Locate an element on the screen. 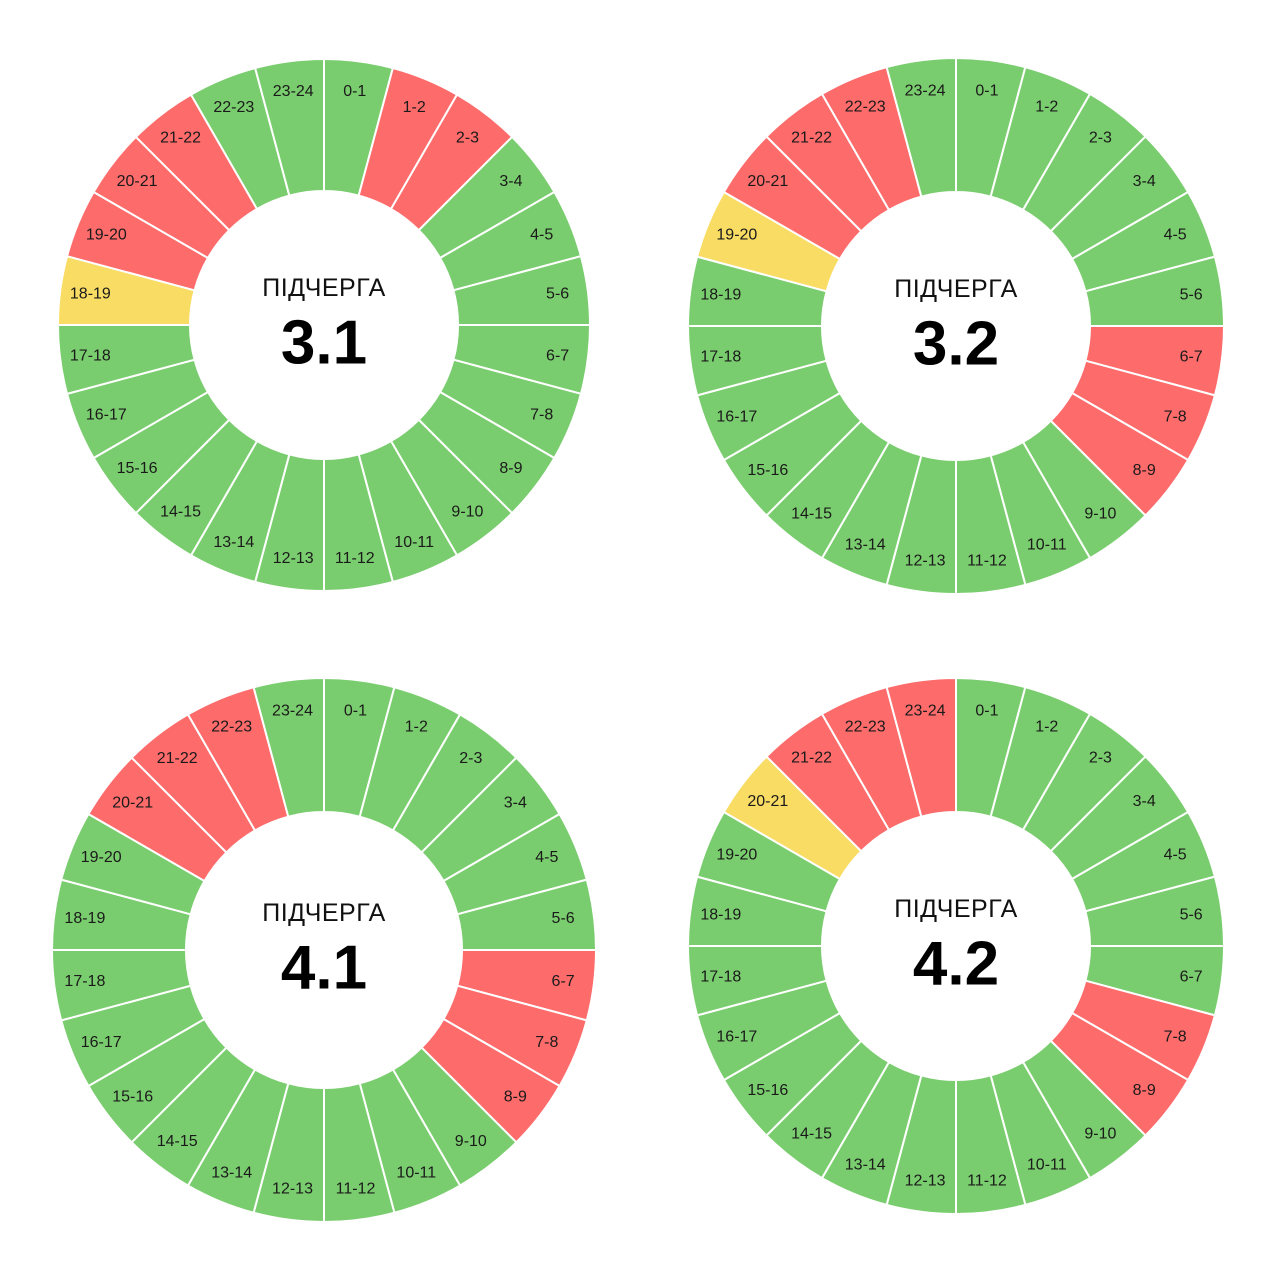  center-subgroup-number: 4.2 is located at coordinates (956, 964).